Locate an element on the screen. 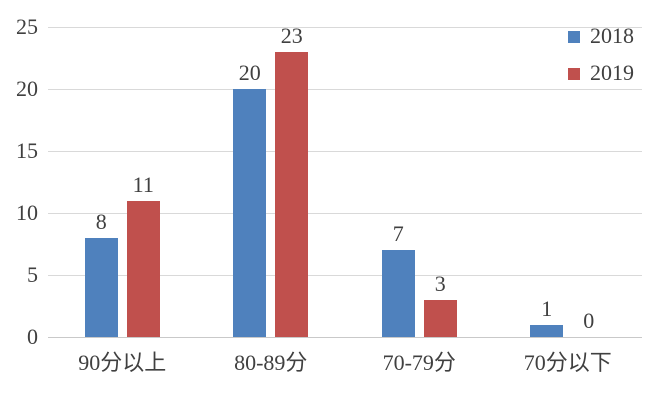  y-axis-tick-label: 20 is located at coordinates (27, 88).